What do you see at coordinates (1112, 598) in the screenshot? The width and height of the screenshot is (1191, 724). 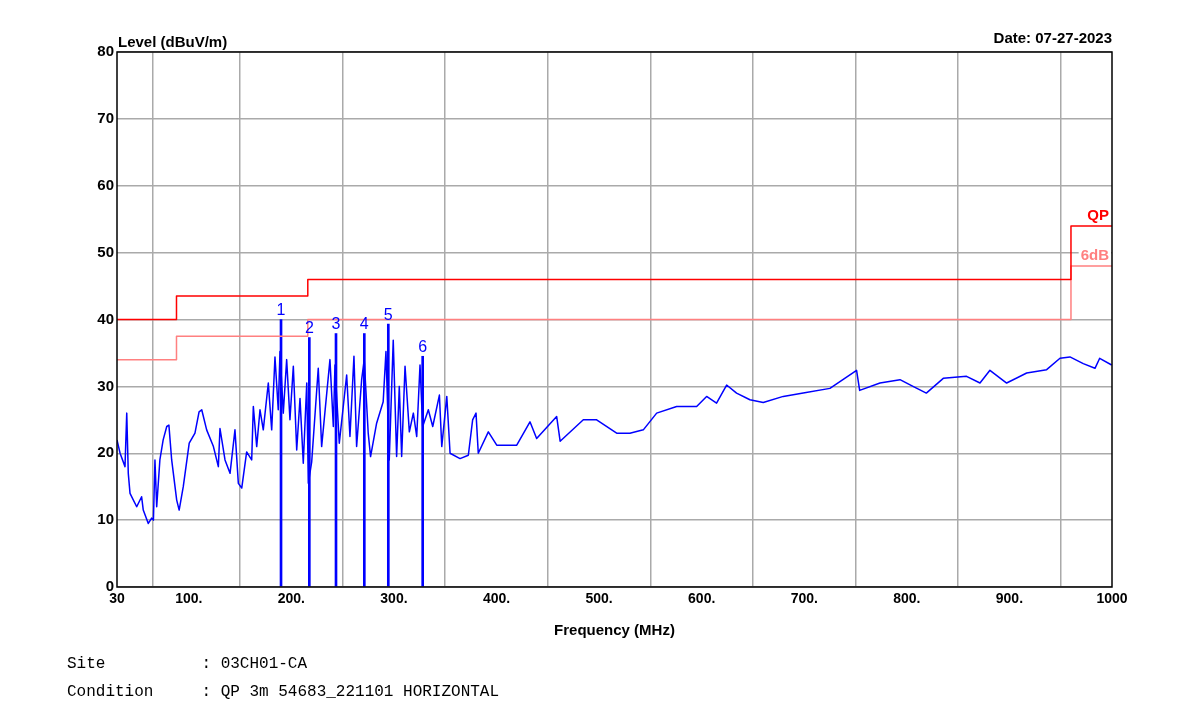 I see `x-tick-label: 1000` at bounding box center [1112, 598].